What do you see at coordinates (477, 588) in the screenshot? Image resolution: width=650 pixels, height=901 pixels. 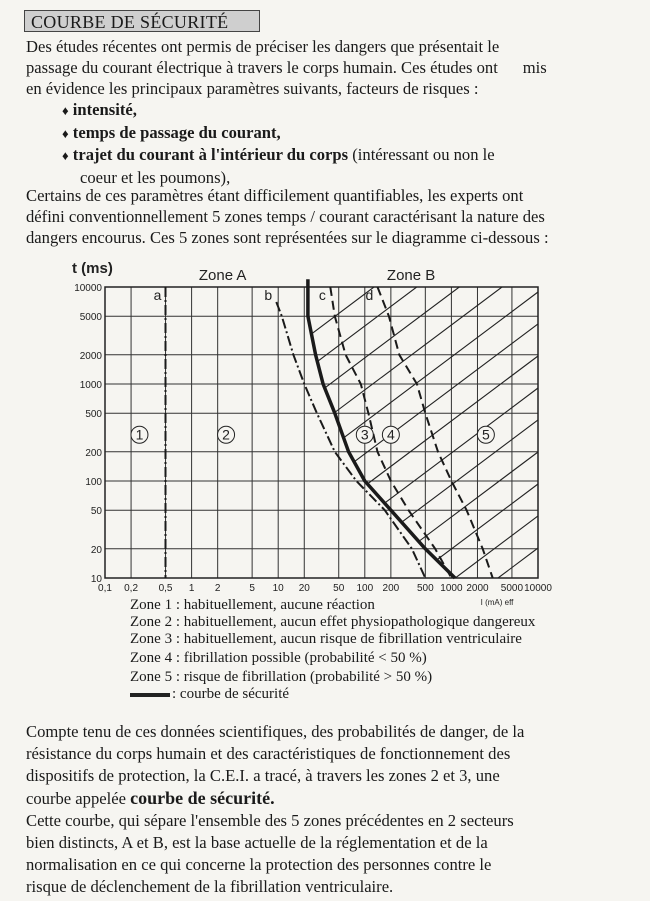 I see `x-tick-label: 2000` at bounding box center [477, 588].